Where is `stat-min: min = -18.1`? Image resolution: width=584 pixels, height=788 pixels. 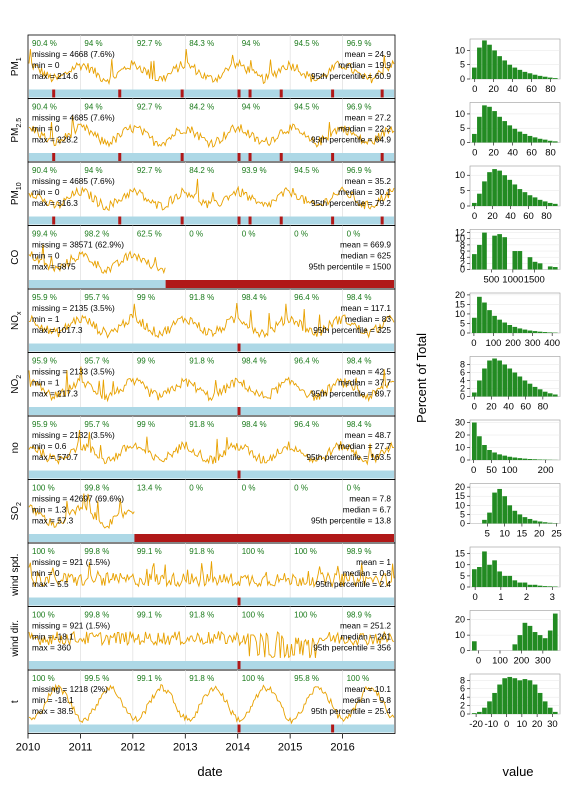
stat-min: min = -18.1 is located at coordinates (53, 700).